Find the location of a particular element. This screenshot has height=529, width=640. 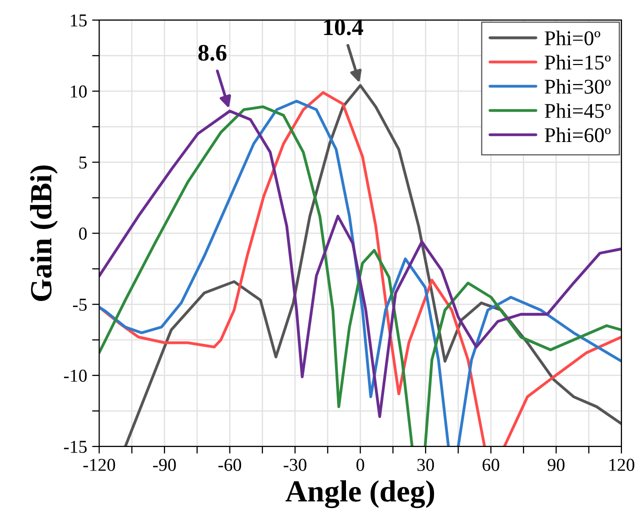

x-tick-label: 30 is located at coordinates (425, 464).